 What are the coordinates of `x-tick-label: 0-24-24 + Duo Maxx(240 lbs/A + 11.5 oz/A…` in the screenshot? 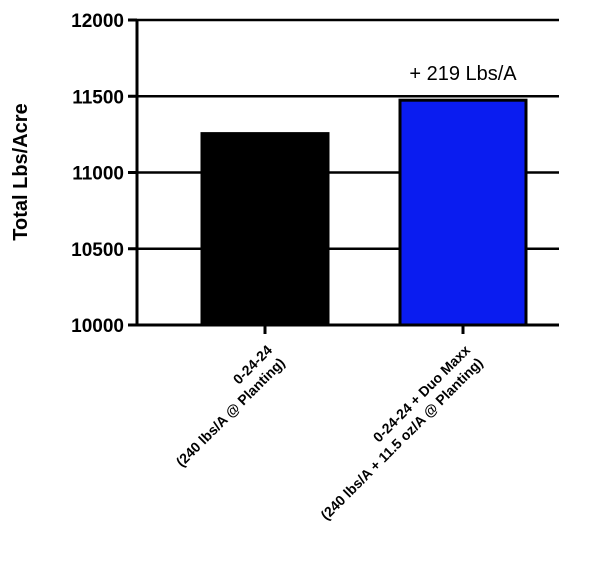 It's located at (395, 432).